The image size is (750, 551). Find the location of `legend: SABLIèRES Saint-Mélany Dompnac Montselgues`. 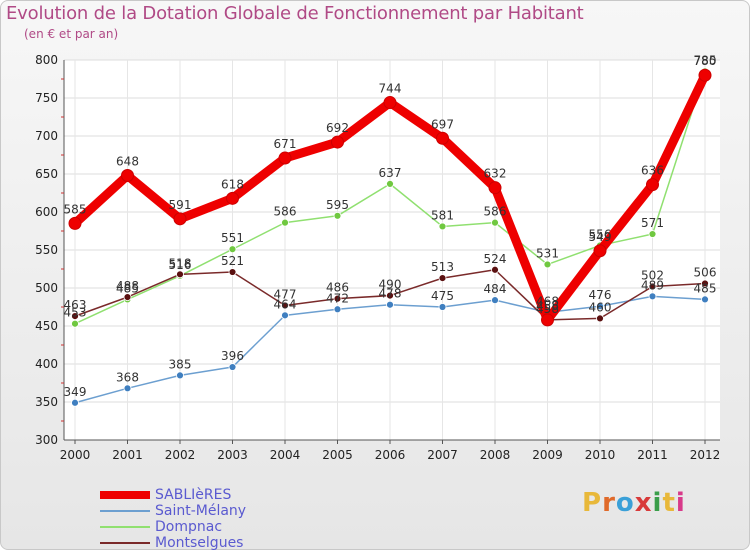

legend: SABLIèRES Saint-Mélany Dompnac Montselgues is located at coordinates (230, 519).